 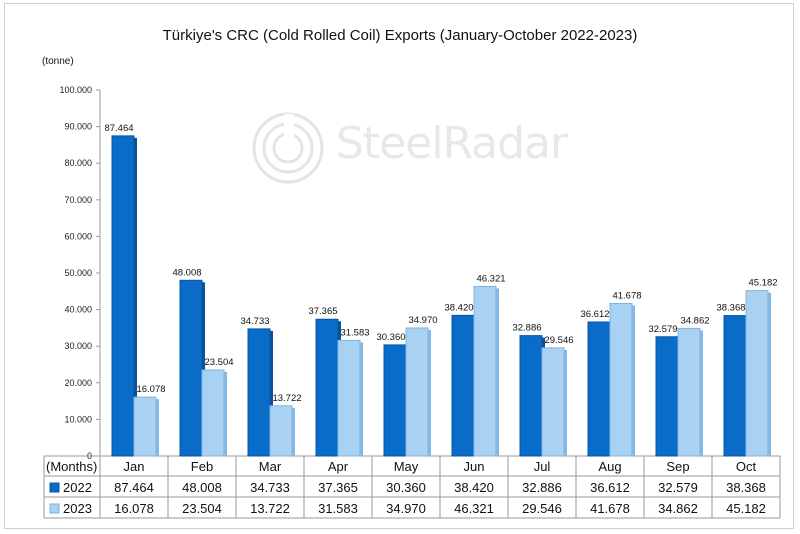 What do you see at coordinates (270, 508) in the screenshot?
I see `table-cell-2023: 13.722` at bounding box center [270, 508].